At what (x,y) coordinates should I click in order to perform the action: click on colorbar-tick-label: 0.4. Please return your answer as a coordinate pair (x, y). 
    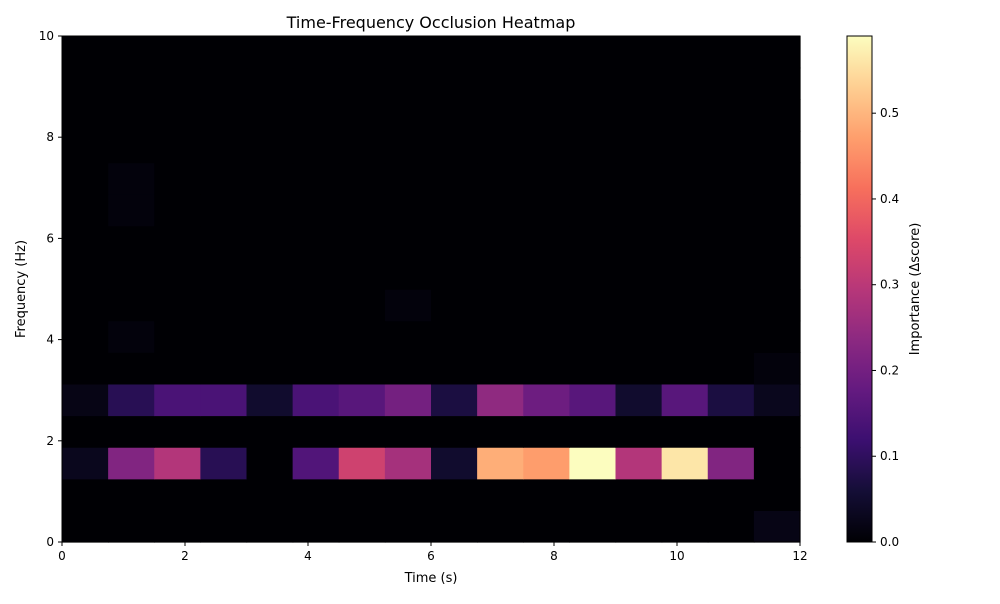
    Looking at the image, I should click on (889, 199).